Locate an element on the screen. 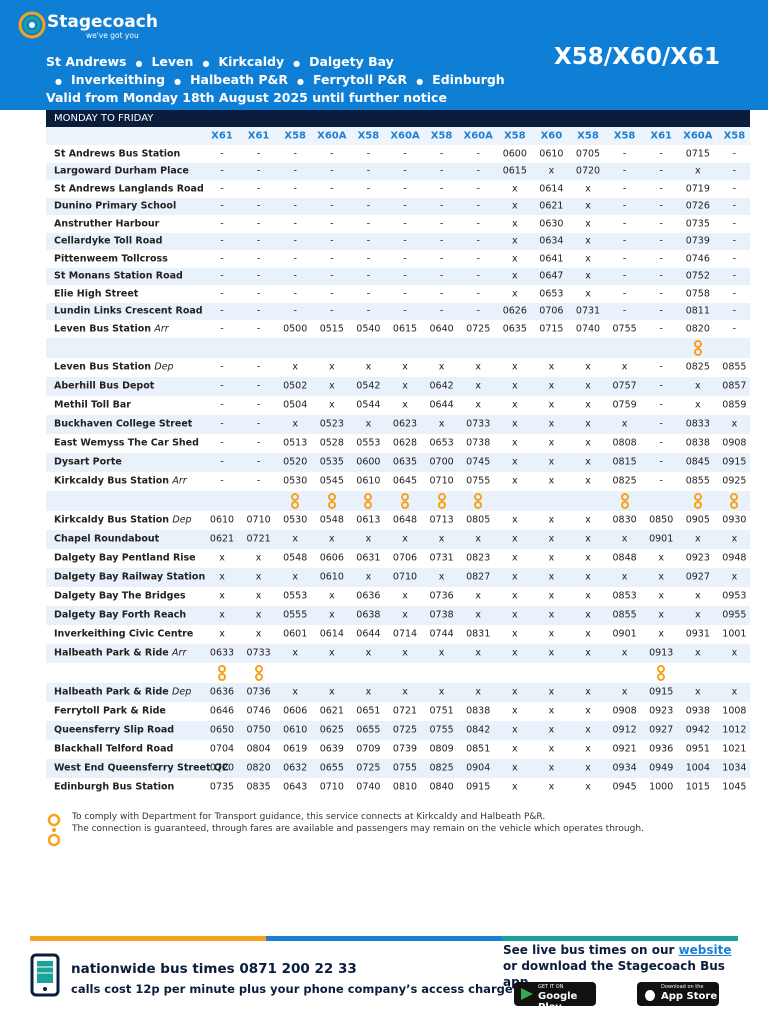  departure-time: 0827 is located at coordinates (478, 577).